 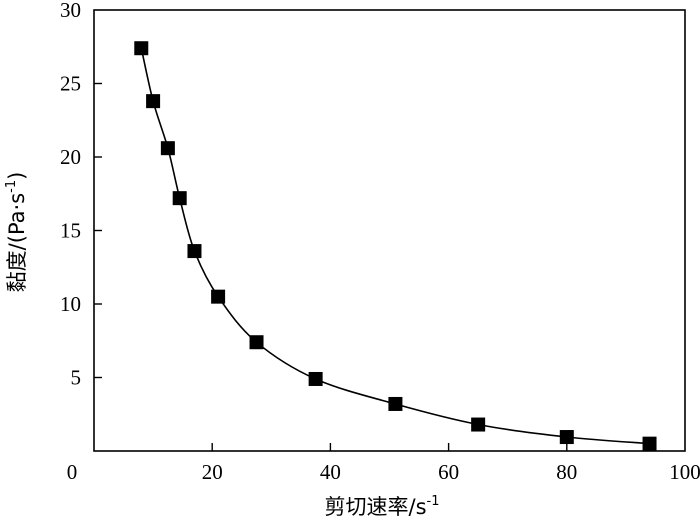 I want to click on y-axis-title: 黏度/(Pa·s-1), so click(x=16, y=232).